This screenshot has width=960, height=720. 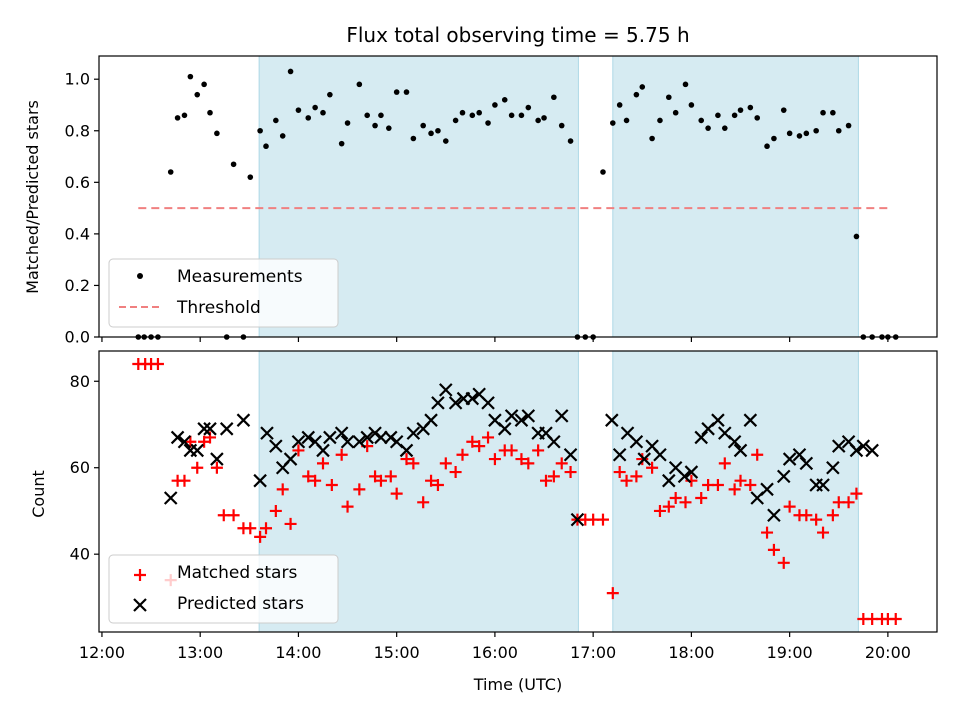 I want to click on y-tick-label: 80, so click(x=80, y=381).